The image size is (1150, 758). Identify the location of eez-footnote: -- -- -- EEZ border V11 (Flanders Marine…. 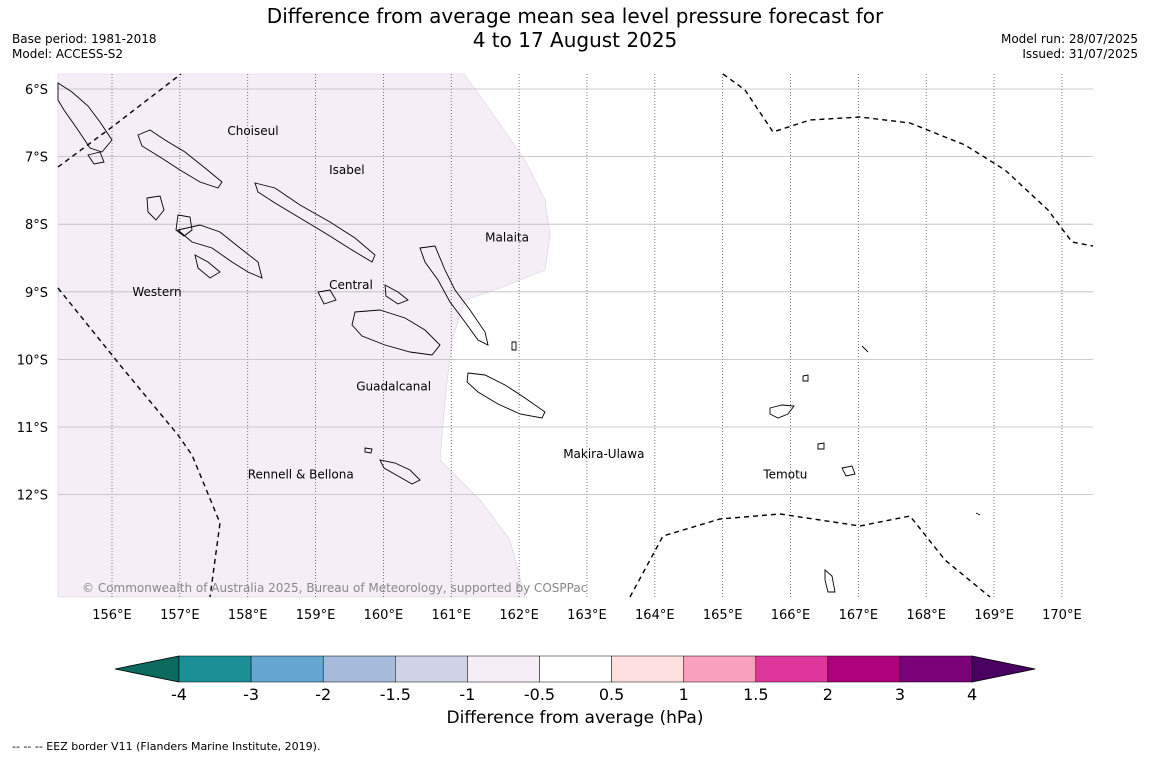
(166, 746).